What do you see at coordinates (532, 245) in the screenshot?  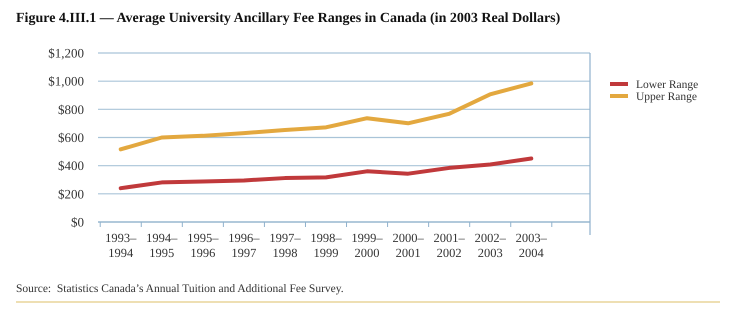 I see `x-tick-label: 2003– 2004` at bounding box center [532, 245].